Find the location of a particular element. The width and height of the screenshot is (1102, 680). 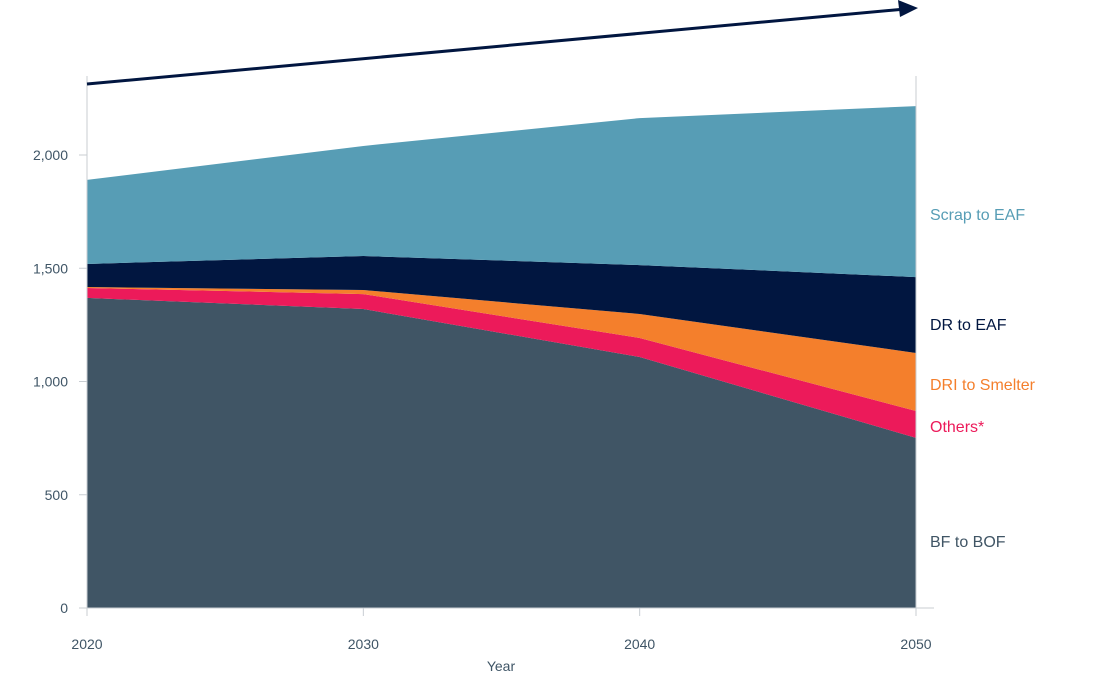

trend-arrow is located at coordinates (502, 43).